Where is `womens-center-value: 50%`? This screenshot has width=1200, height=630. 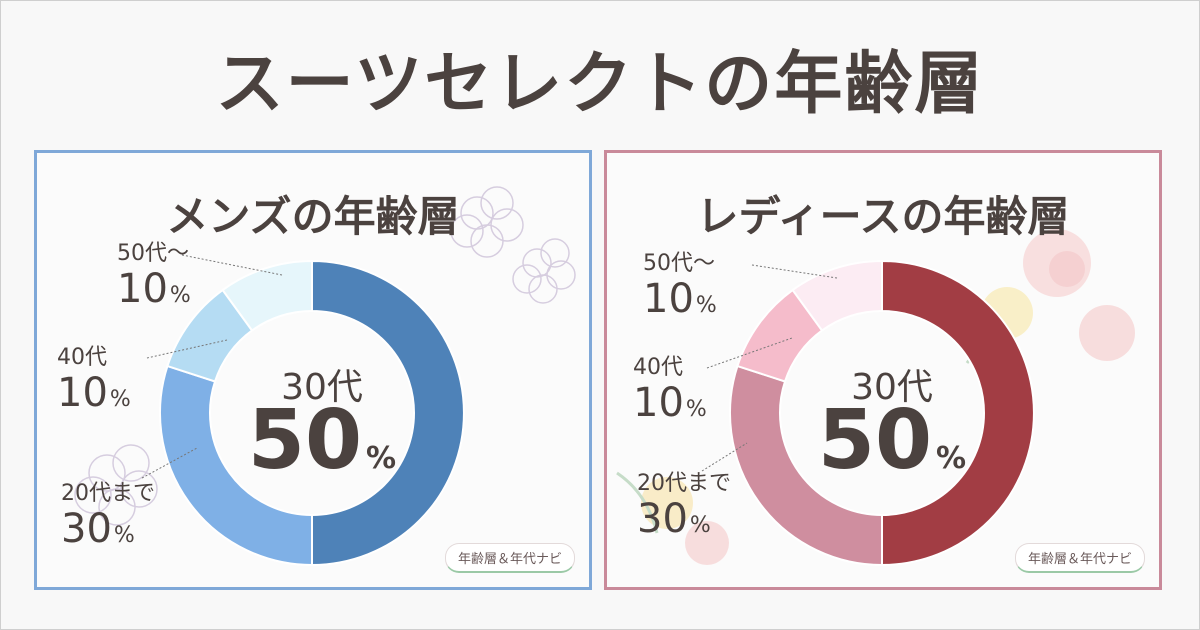
womens-center-value: 50% is located at coordinates (892, 440).